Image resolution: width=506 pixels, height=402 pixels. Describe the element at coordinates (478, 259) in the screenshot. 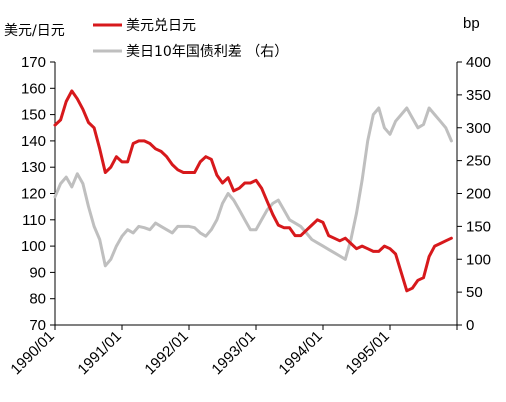

I see `right-tick-label: 100` at that location.